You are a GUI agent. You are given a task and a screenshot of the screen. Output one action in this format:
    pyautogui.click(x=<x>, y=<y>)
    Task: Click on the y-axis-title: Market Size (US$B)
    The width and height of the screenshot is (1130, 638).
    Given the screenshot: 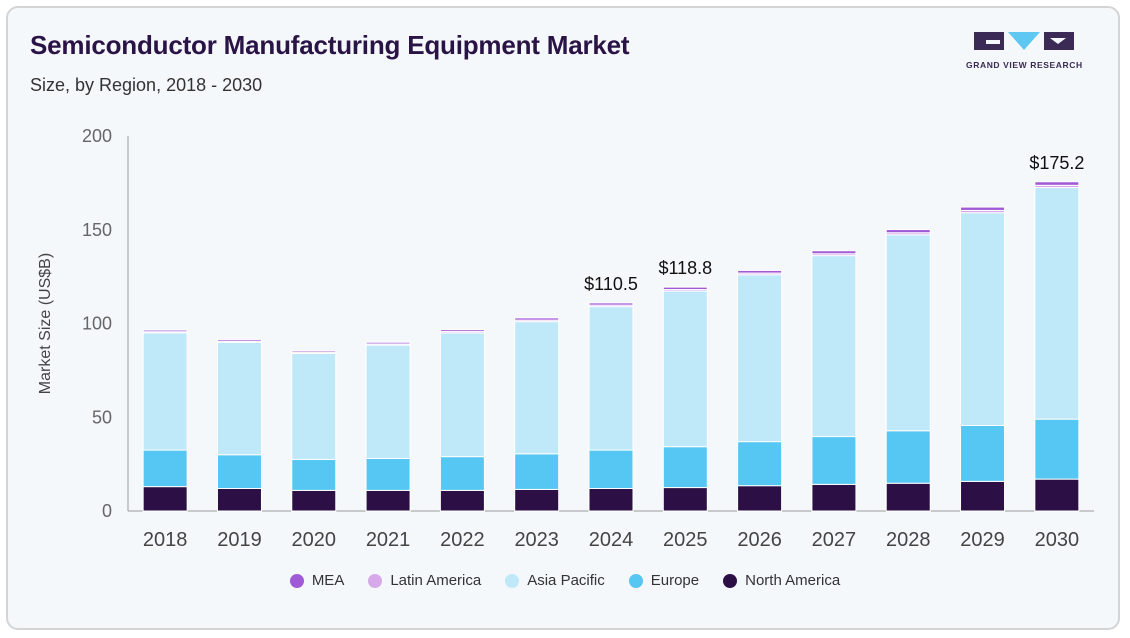 What is the action you would take?
    pyautogui.click(x=45, y=323)
    